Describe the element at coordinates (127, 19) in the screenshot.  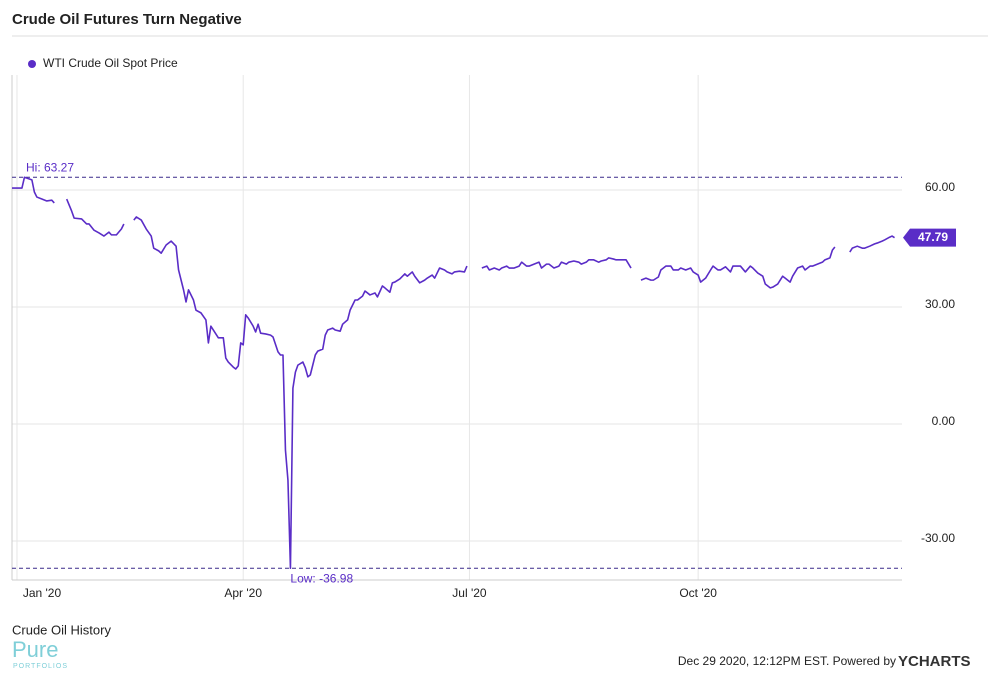
I see `chart-title: Crude Oil Futures Turn Negative` at that location.